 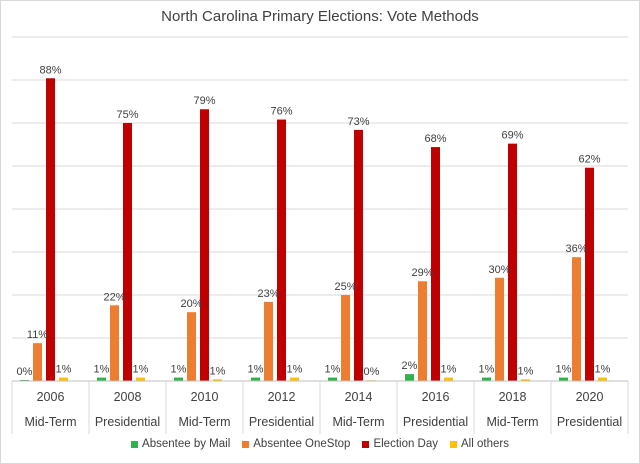 I want to click on legend-item: Election Day, so click(x=400, y=444).